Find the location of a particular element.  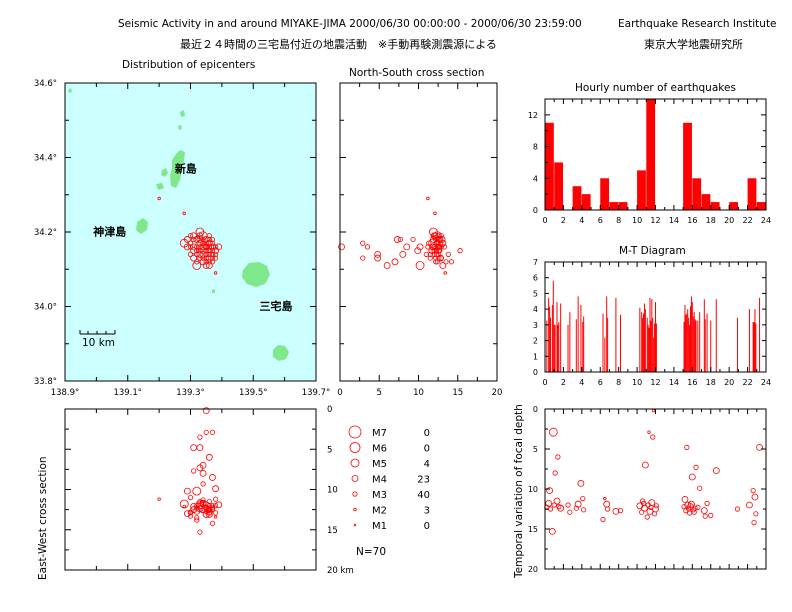

map-title: Distribution of epicenters is located at coordinates (188, 65).